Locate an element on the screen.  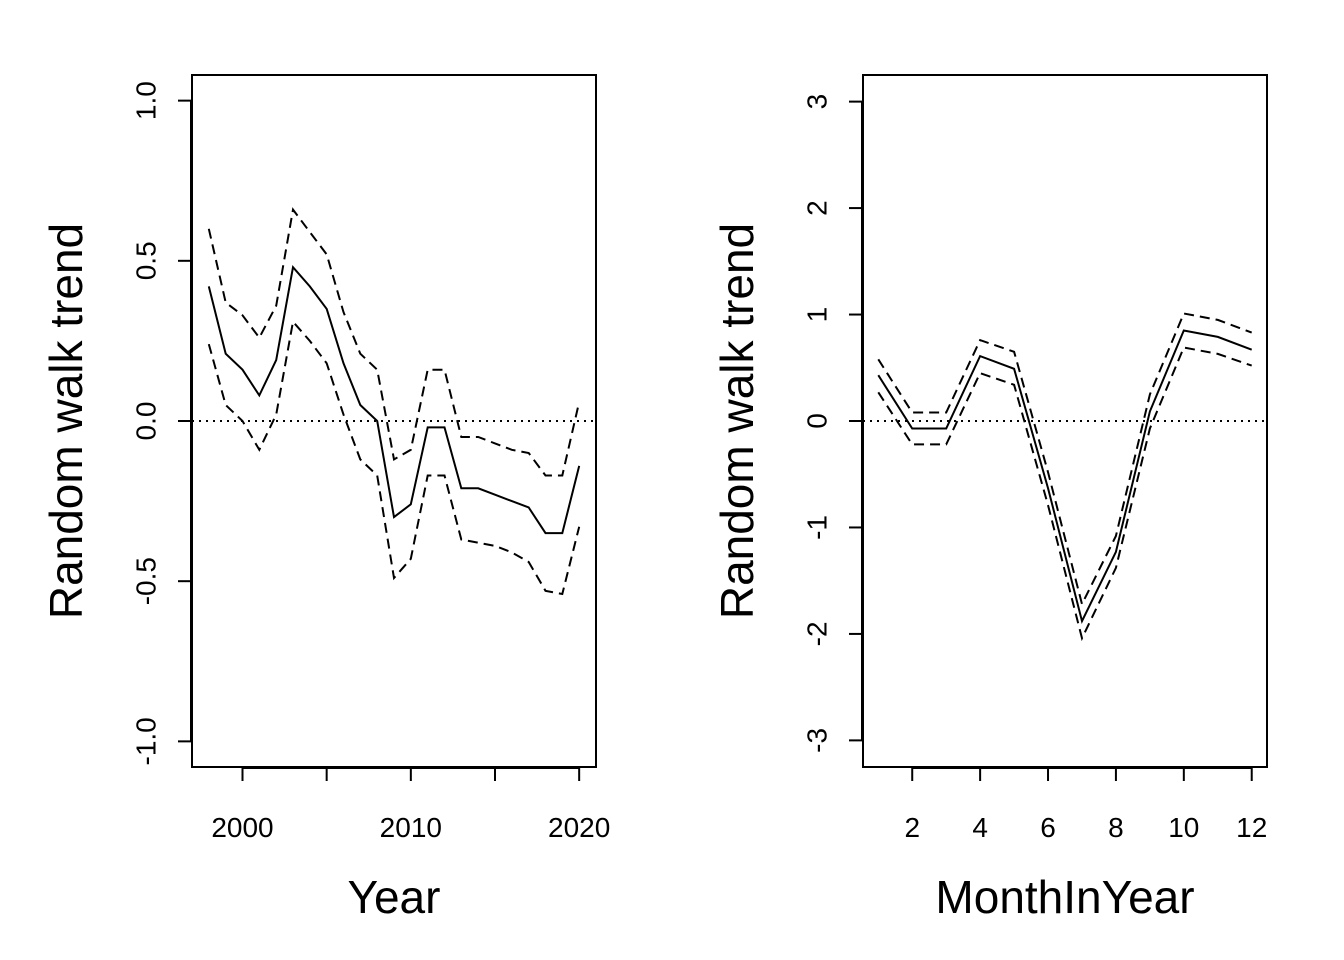
x-tick-label: 2020 is located at coordinates (579, 827).